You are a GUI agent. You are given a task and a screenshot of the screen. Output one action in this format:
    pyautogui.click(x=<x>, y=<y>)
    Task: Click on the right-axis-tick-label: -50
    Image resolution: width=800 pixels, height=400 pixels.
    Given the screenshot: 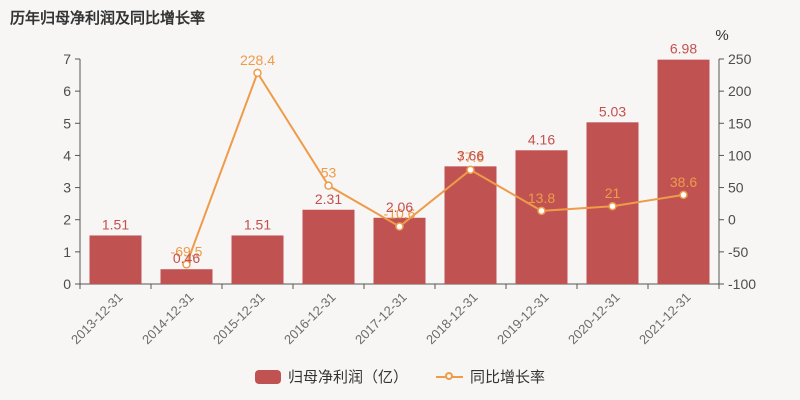 What is the action you would take?
    pyautogui.click(x=738, y=252)
    